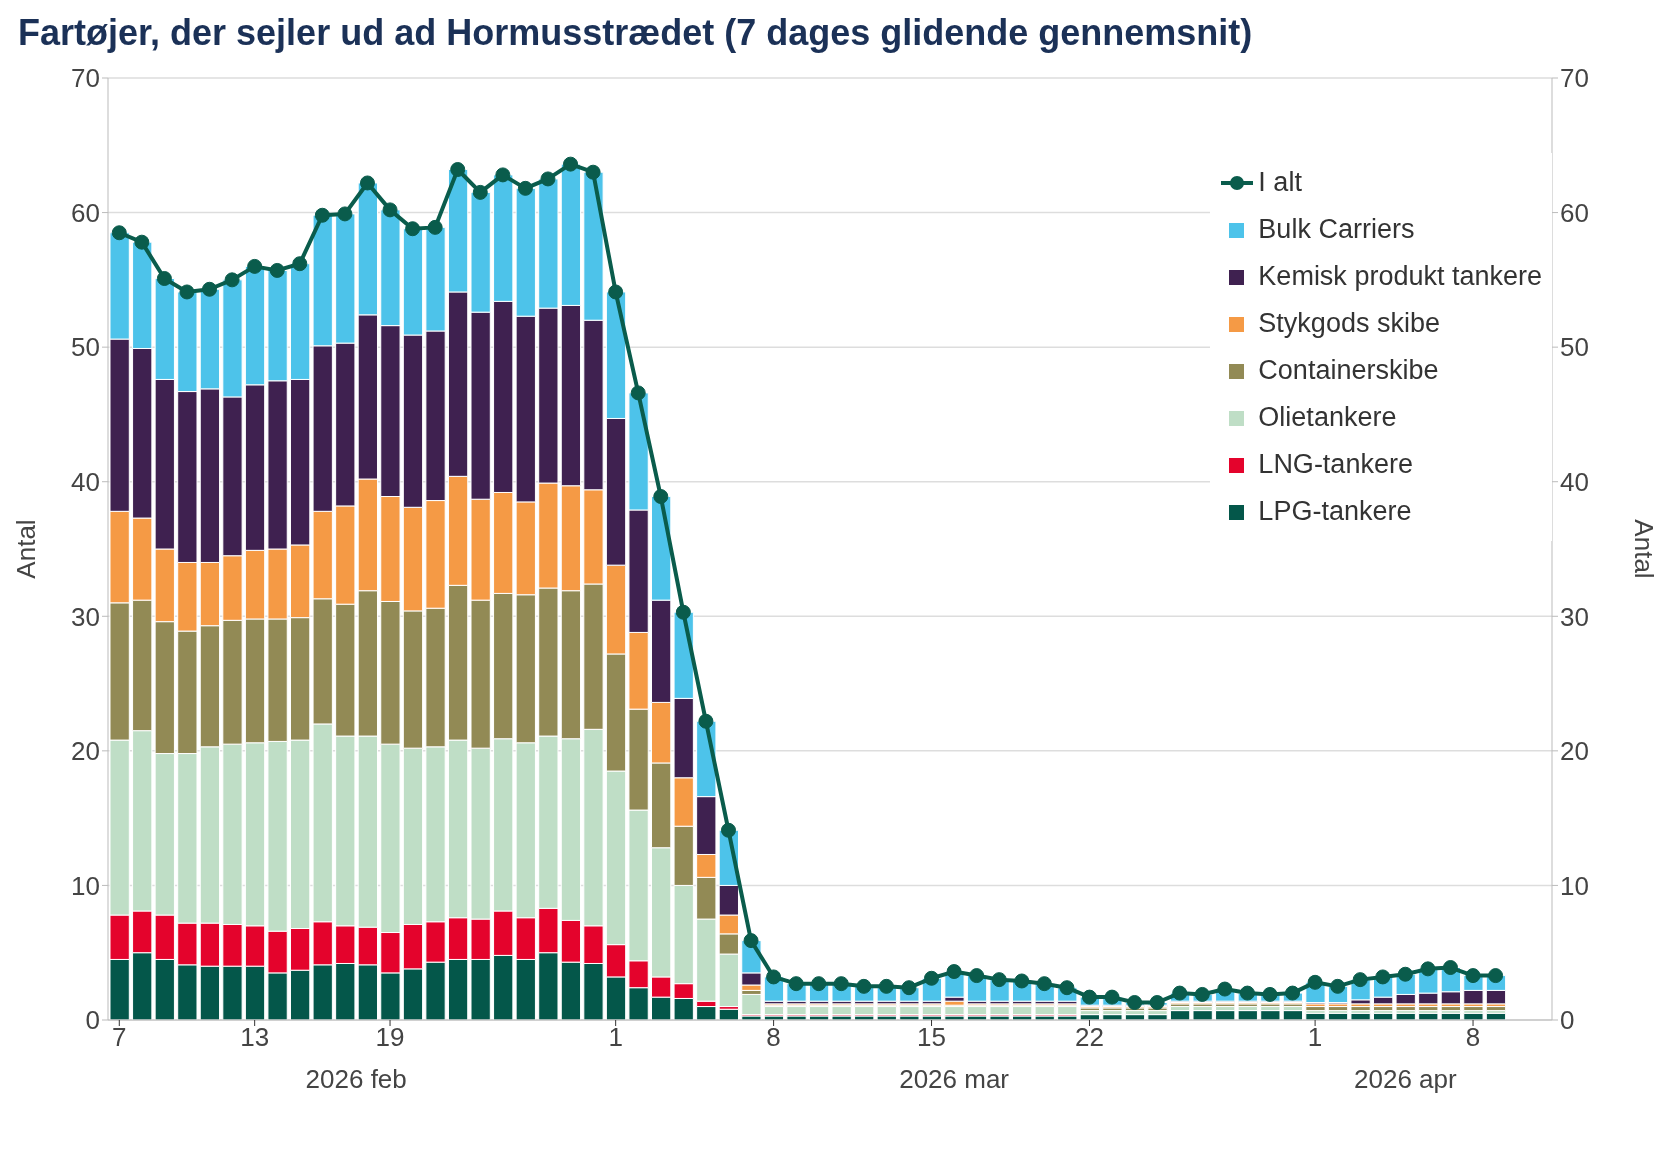 Image resolution: width=1680 pixels, height=1155 pixels. I want to click on y2-tick-label: 60, so click(1574, 212).